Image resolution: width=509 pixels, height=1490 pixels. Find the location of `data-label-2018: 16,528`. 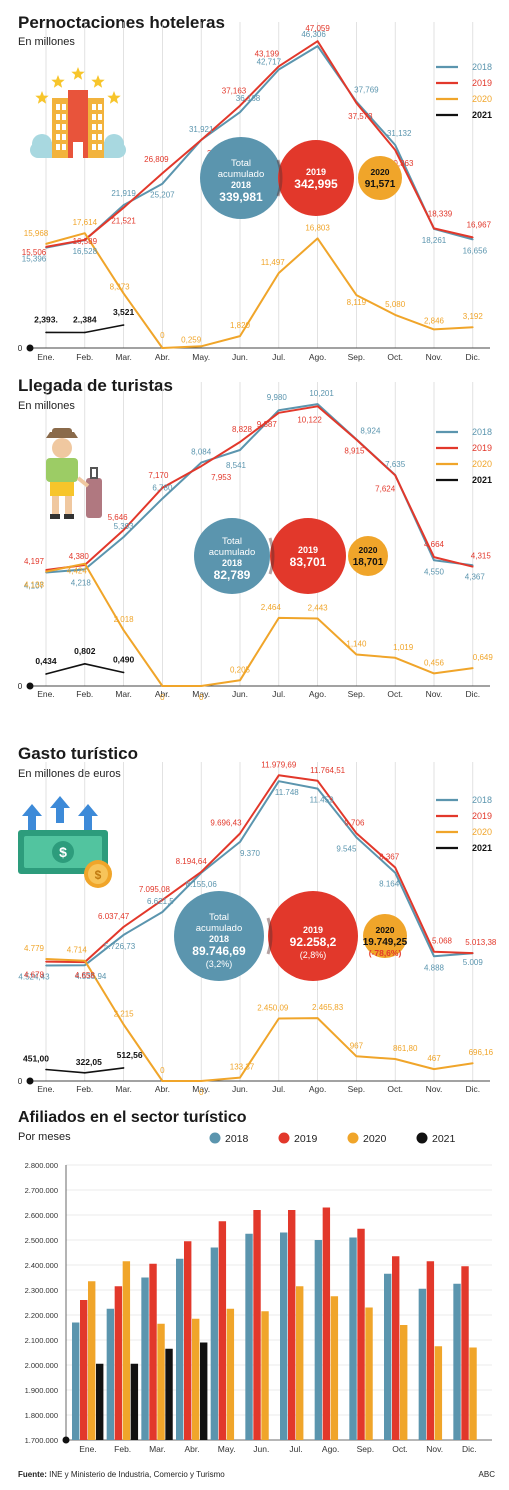

data-label-2018: 16,528 is located at coordinates (85, 251).